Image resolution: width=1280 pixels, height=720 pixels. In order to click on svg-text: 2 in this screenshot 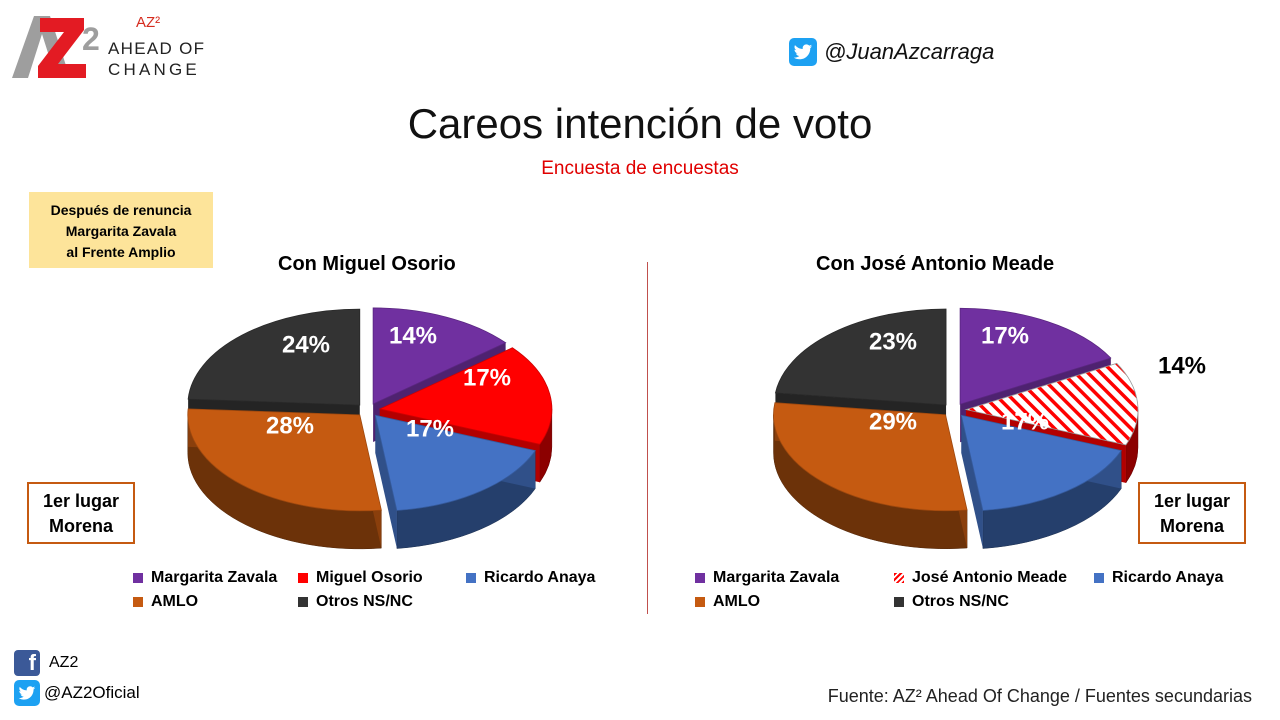, I will do `click(91, 39)`.